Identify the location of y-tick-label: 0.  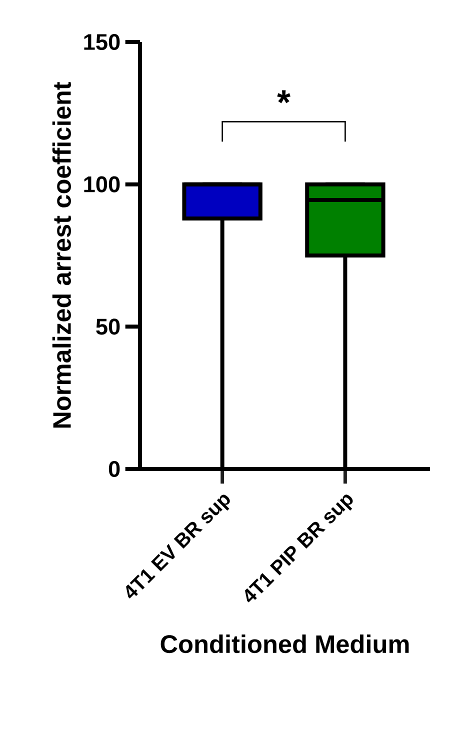
(114, 469).